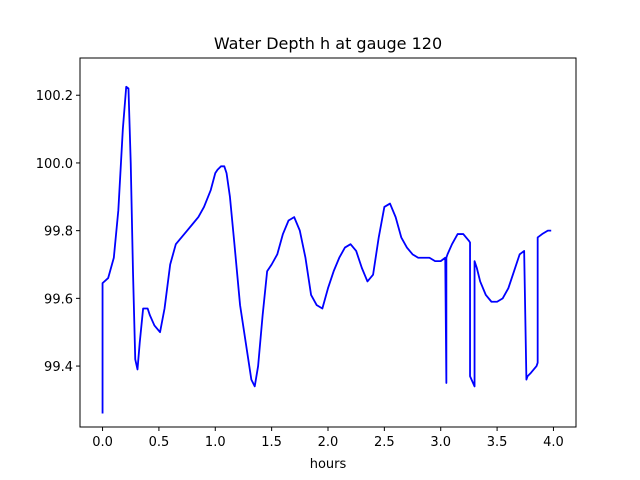 The width and height of the screenshot is (640, 480). Describe the element at coordinates (58, 367) in the screenshot. I see `y-tick-label: 99.4` at that location.